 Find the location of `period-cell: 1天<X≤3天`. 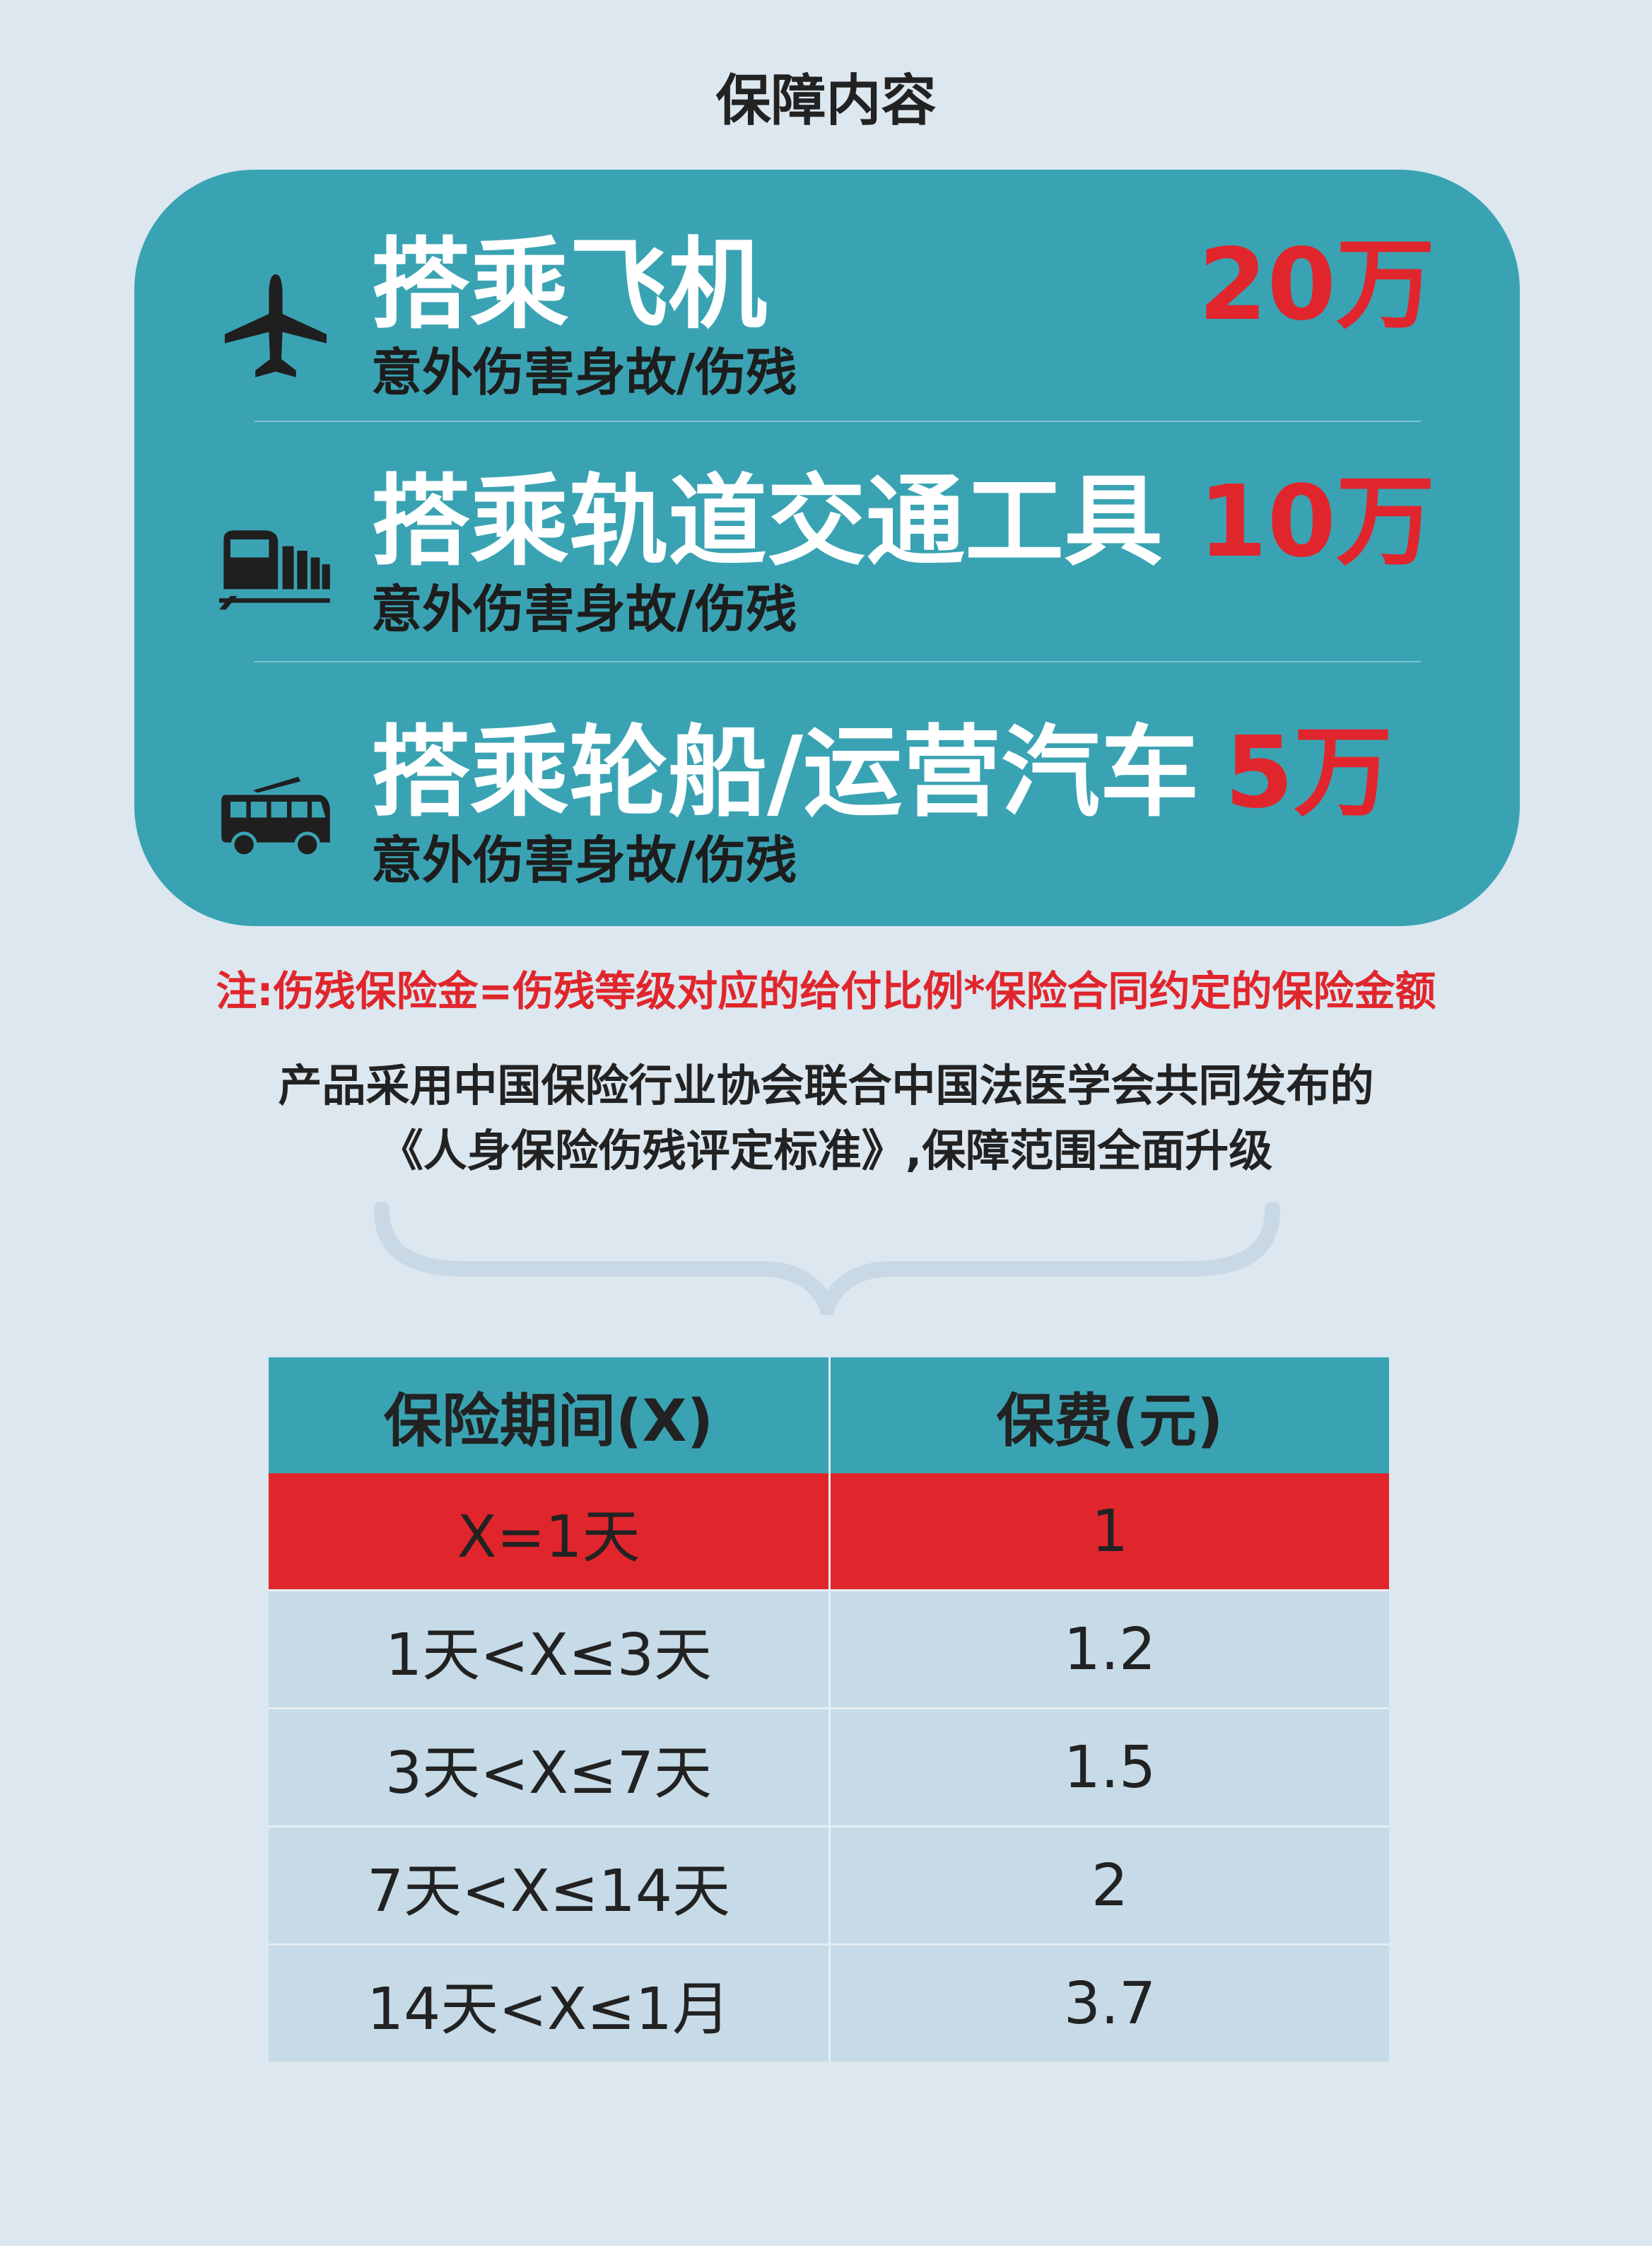

period-cell: 1天<X≤3天 is located at coordinates (550, 1649).